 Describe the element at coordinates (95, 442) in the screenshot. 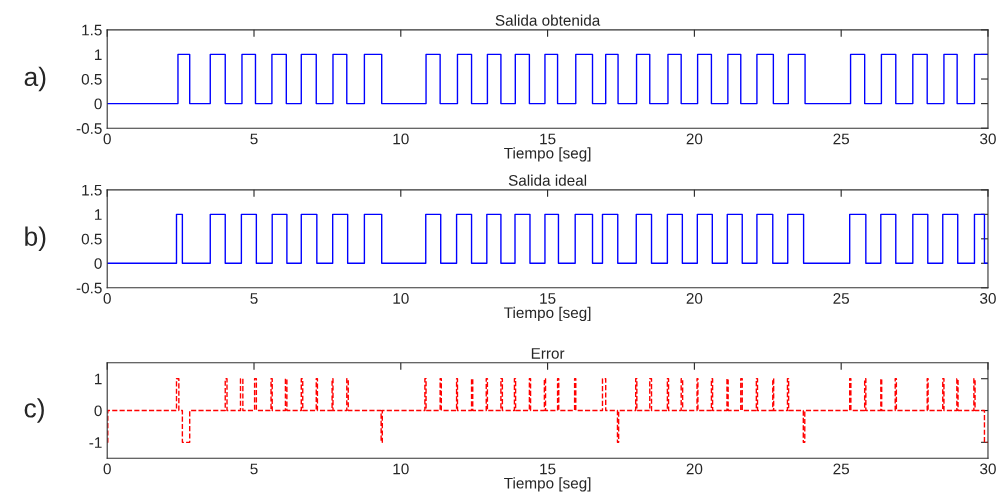

I see `y-tick-label: -1` at that location.